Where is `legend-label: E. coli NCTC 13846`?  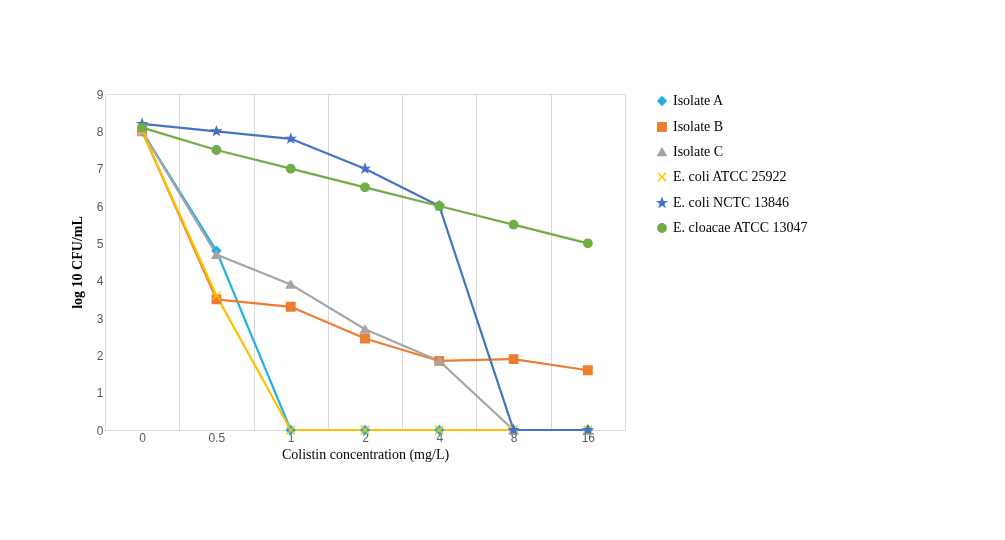
legend-label: E. coli NCTC 13846 is located at coordinates (731, 202).